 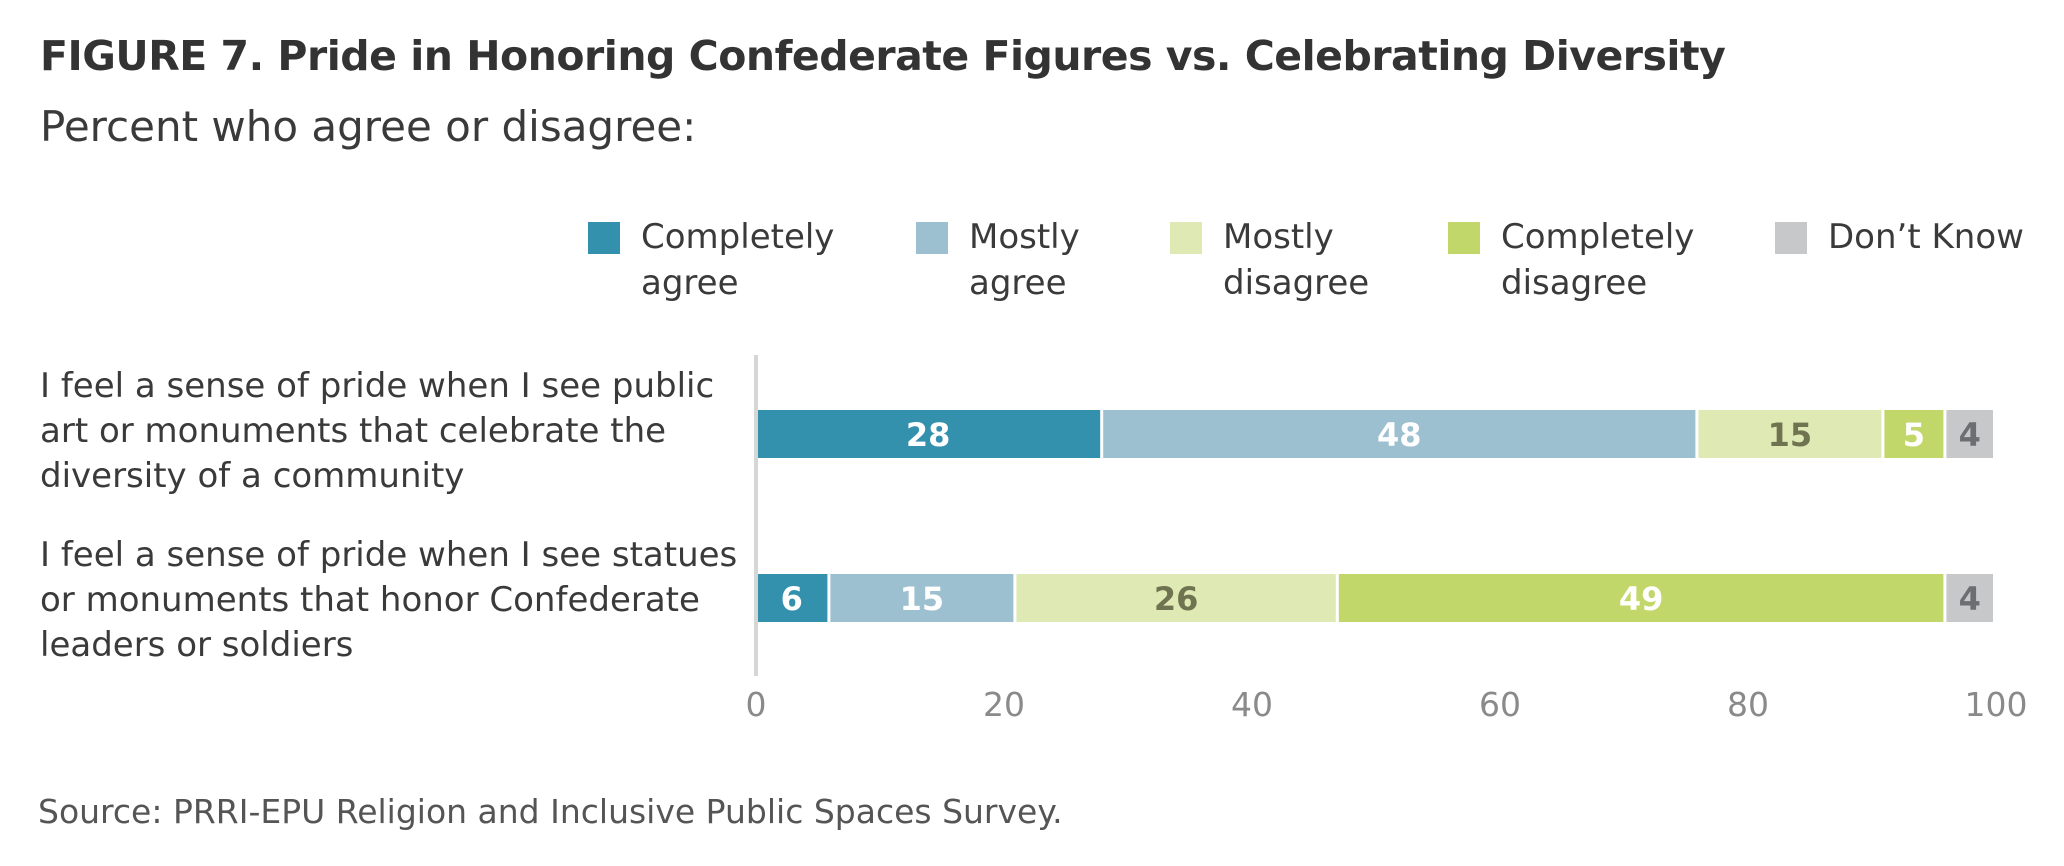 What do you see at coordinates (738, 260) in the screenshot?
I see `legend-label: Completely agree` at bounding box center [738, 260].